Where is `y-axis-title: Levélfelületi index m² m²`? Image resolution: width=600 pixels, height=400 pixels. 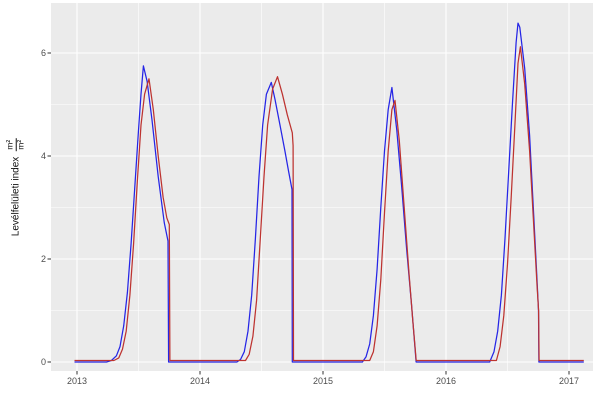 y-axis-title: Levélfelületi index m² m² is located at coordinates (16, 187).